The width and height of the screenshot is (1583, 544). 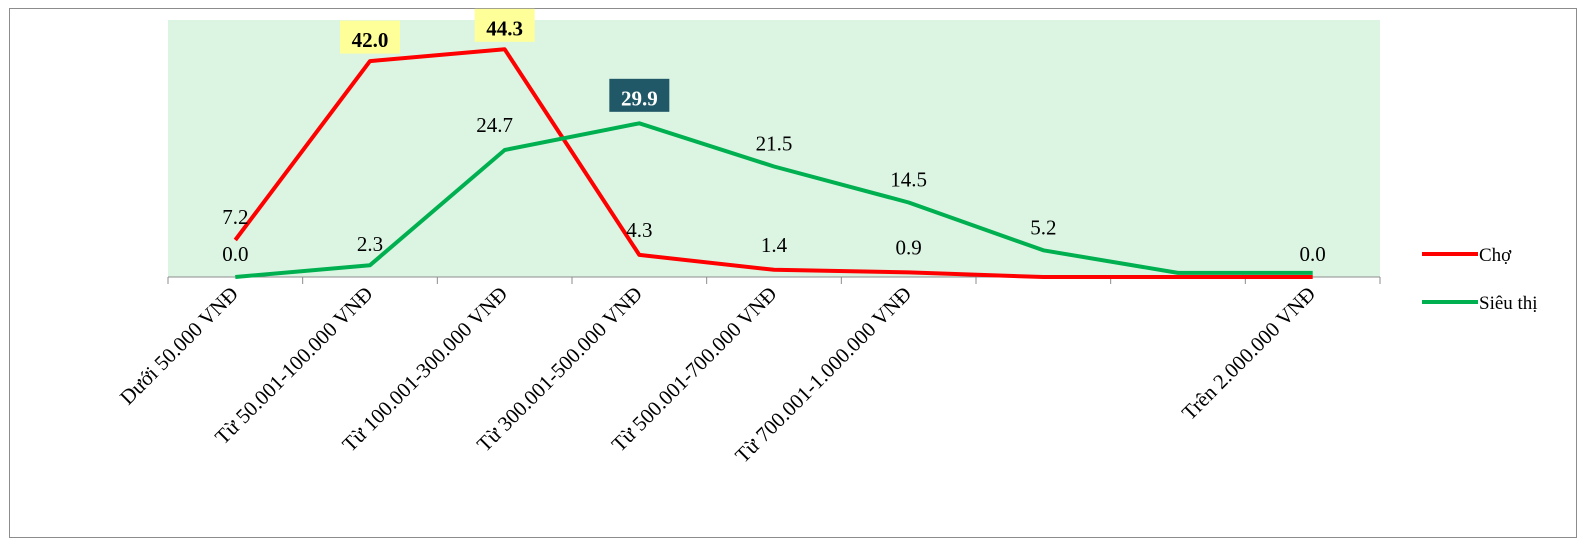 I want to click on data-label: 14.5, so click(x=908, y=179).